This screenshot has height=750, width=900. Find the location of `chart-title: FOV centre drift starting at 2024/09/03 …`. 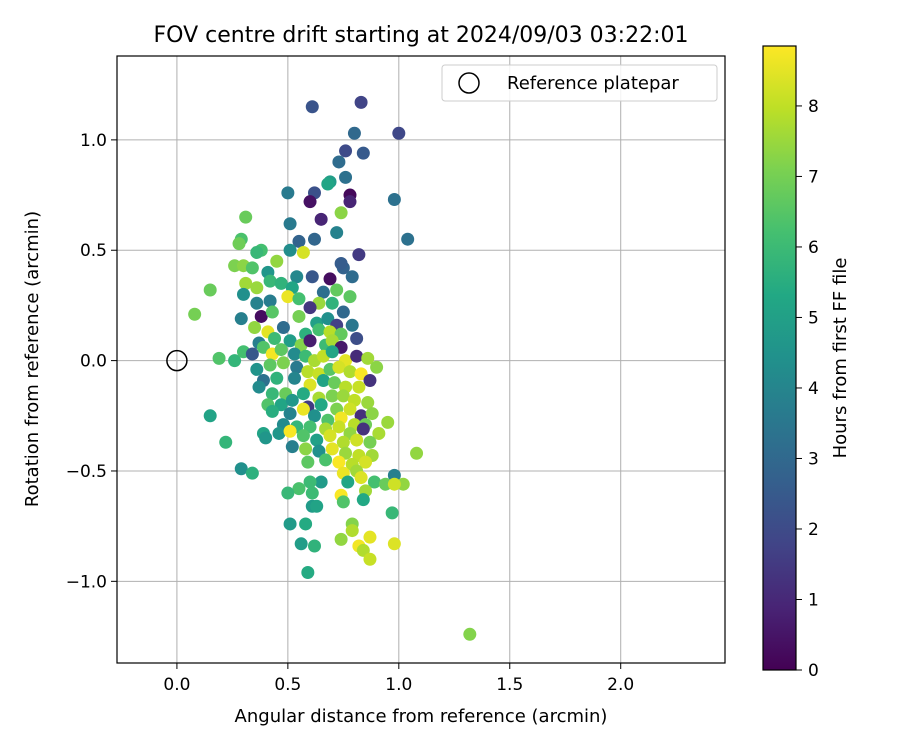

chart-title: FOV centre drift starting at 2024/09/03 … is located at coordinates (421, 35).